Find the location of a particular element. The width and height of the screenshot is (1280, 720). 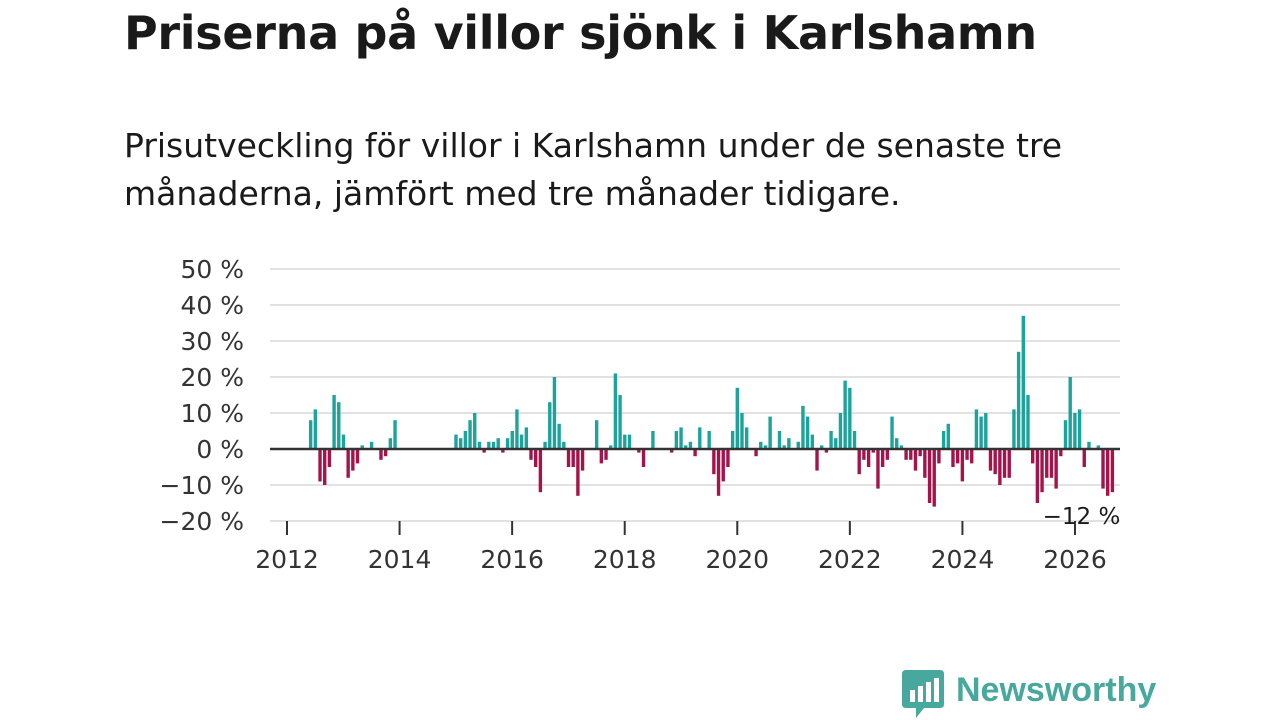

y-tick-label: −20 % is located at coordinates (202, 521).